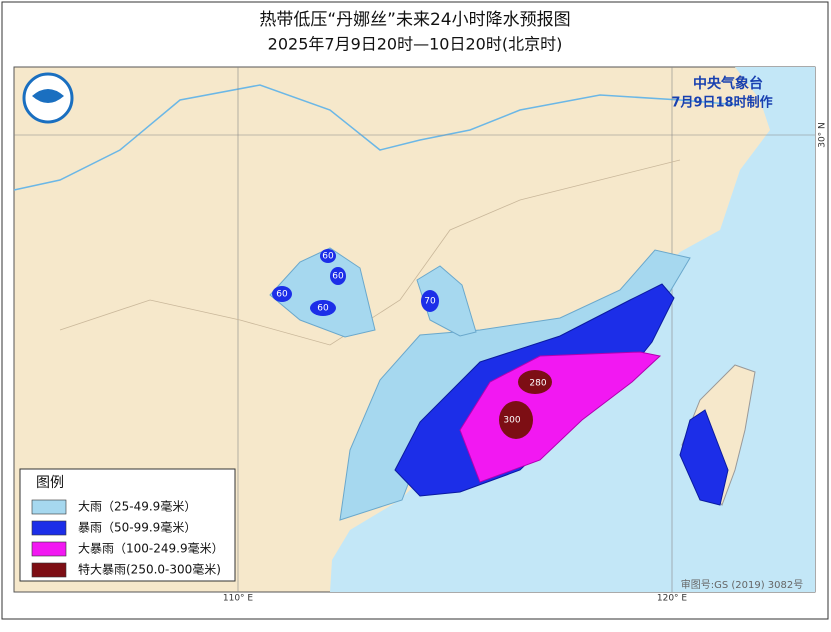 This screenshot has height=632, width=831. Describe the element at coordinates (137, 527) in the screenshot. I see `legend-label: 暴雨（50-99.9毫米）` at that location.